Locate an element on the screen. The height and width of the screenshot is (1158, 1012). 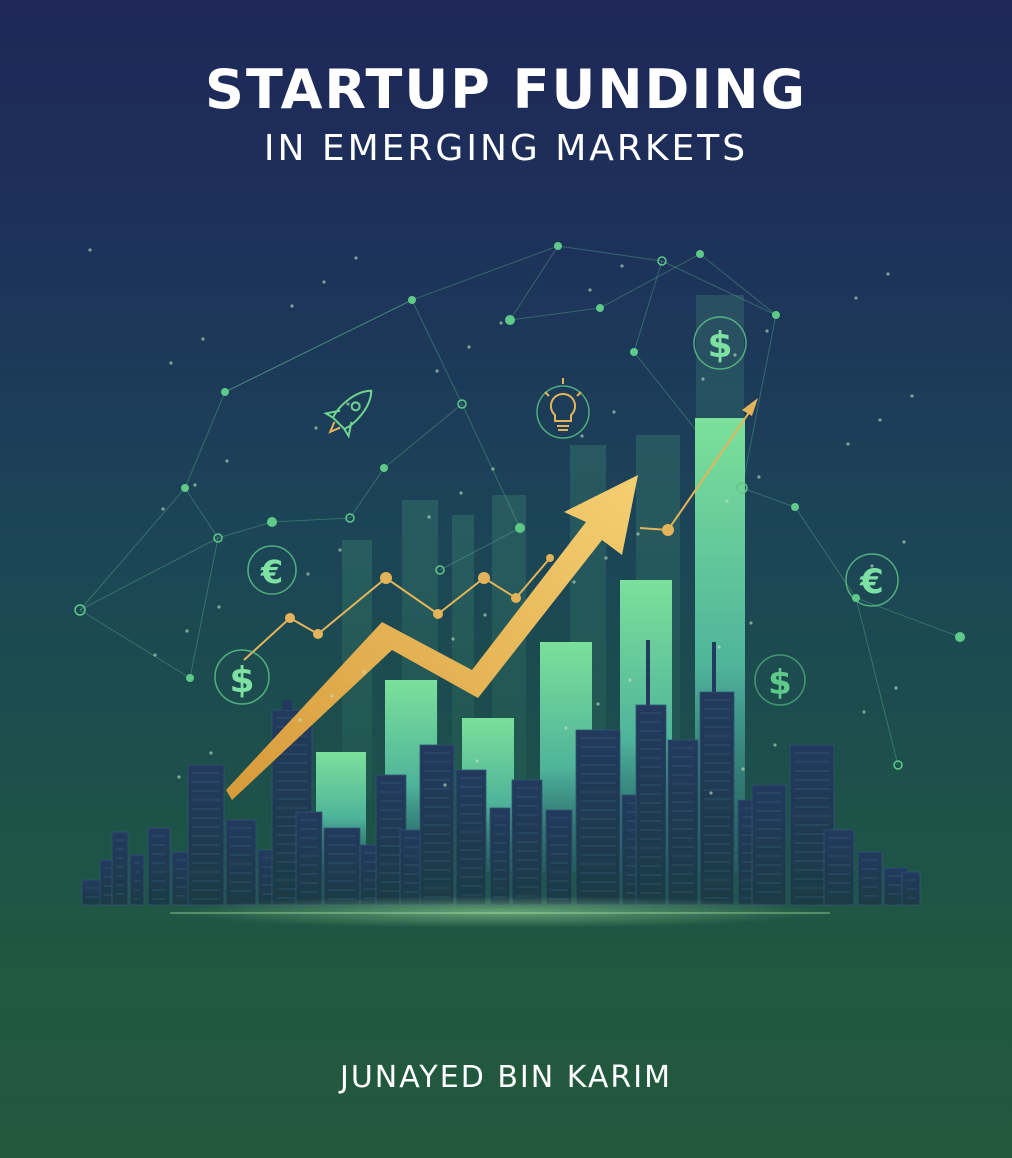
trend-line is located at coordinates (500, 529).